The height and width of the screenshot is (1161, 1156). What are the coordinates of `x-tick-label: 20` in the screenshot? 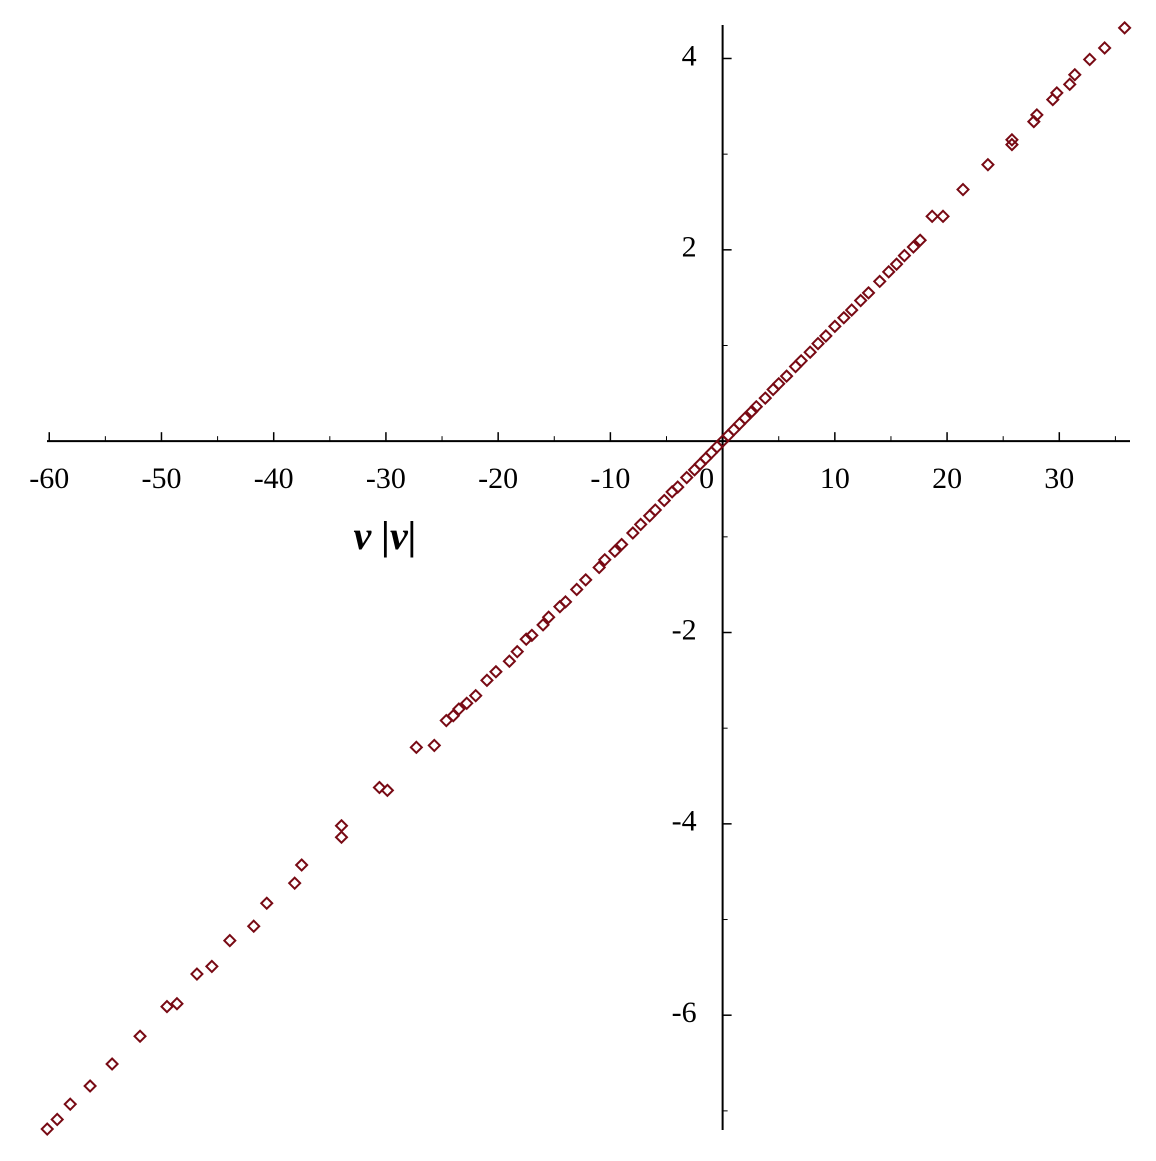 It's located at (947, 478).